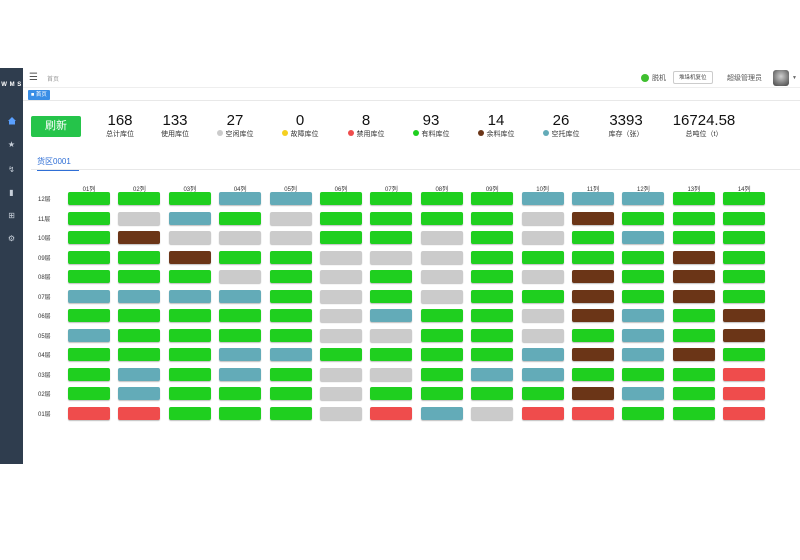 The image size is (800, 560). I want to click on grid-icon: ⊞, so click(11, 215).